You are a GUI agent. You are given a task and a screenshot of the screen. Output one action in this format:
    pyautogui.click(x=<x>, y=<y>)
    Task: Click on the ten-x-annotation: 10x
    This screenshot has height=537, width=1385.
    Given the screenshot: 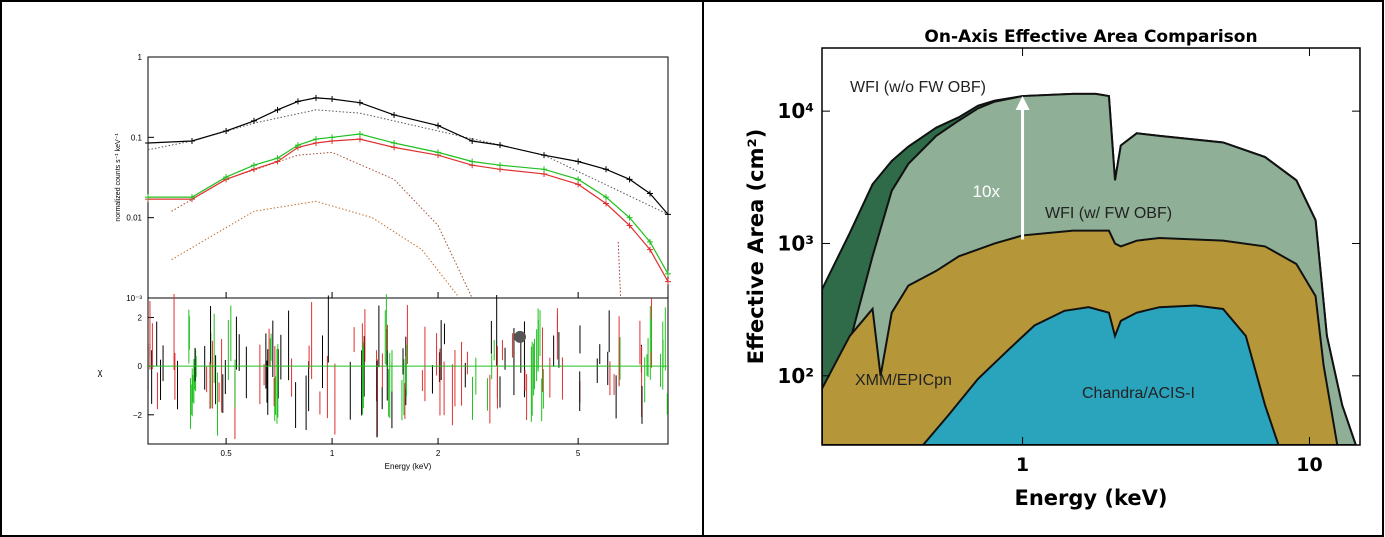 What is the action you would take?
    pyautogui.click(x=987, y=191)
    